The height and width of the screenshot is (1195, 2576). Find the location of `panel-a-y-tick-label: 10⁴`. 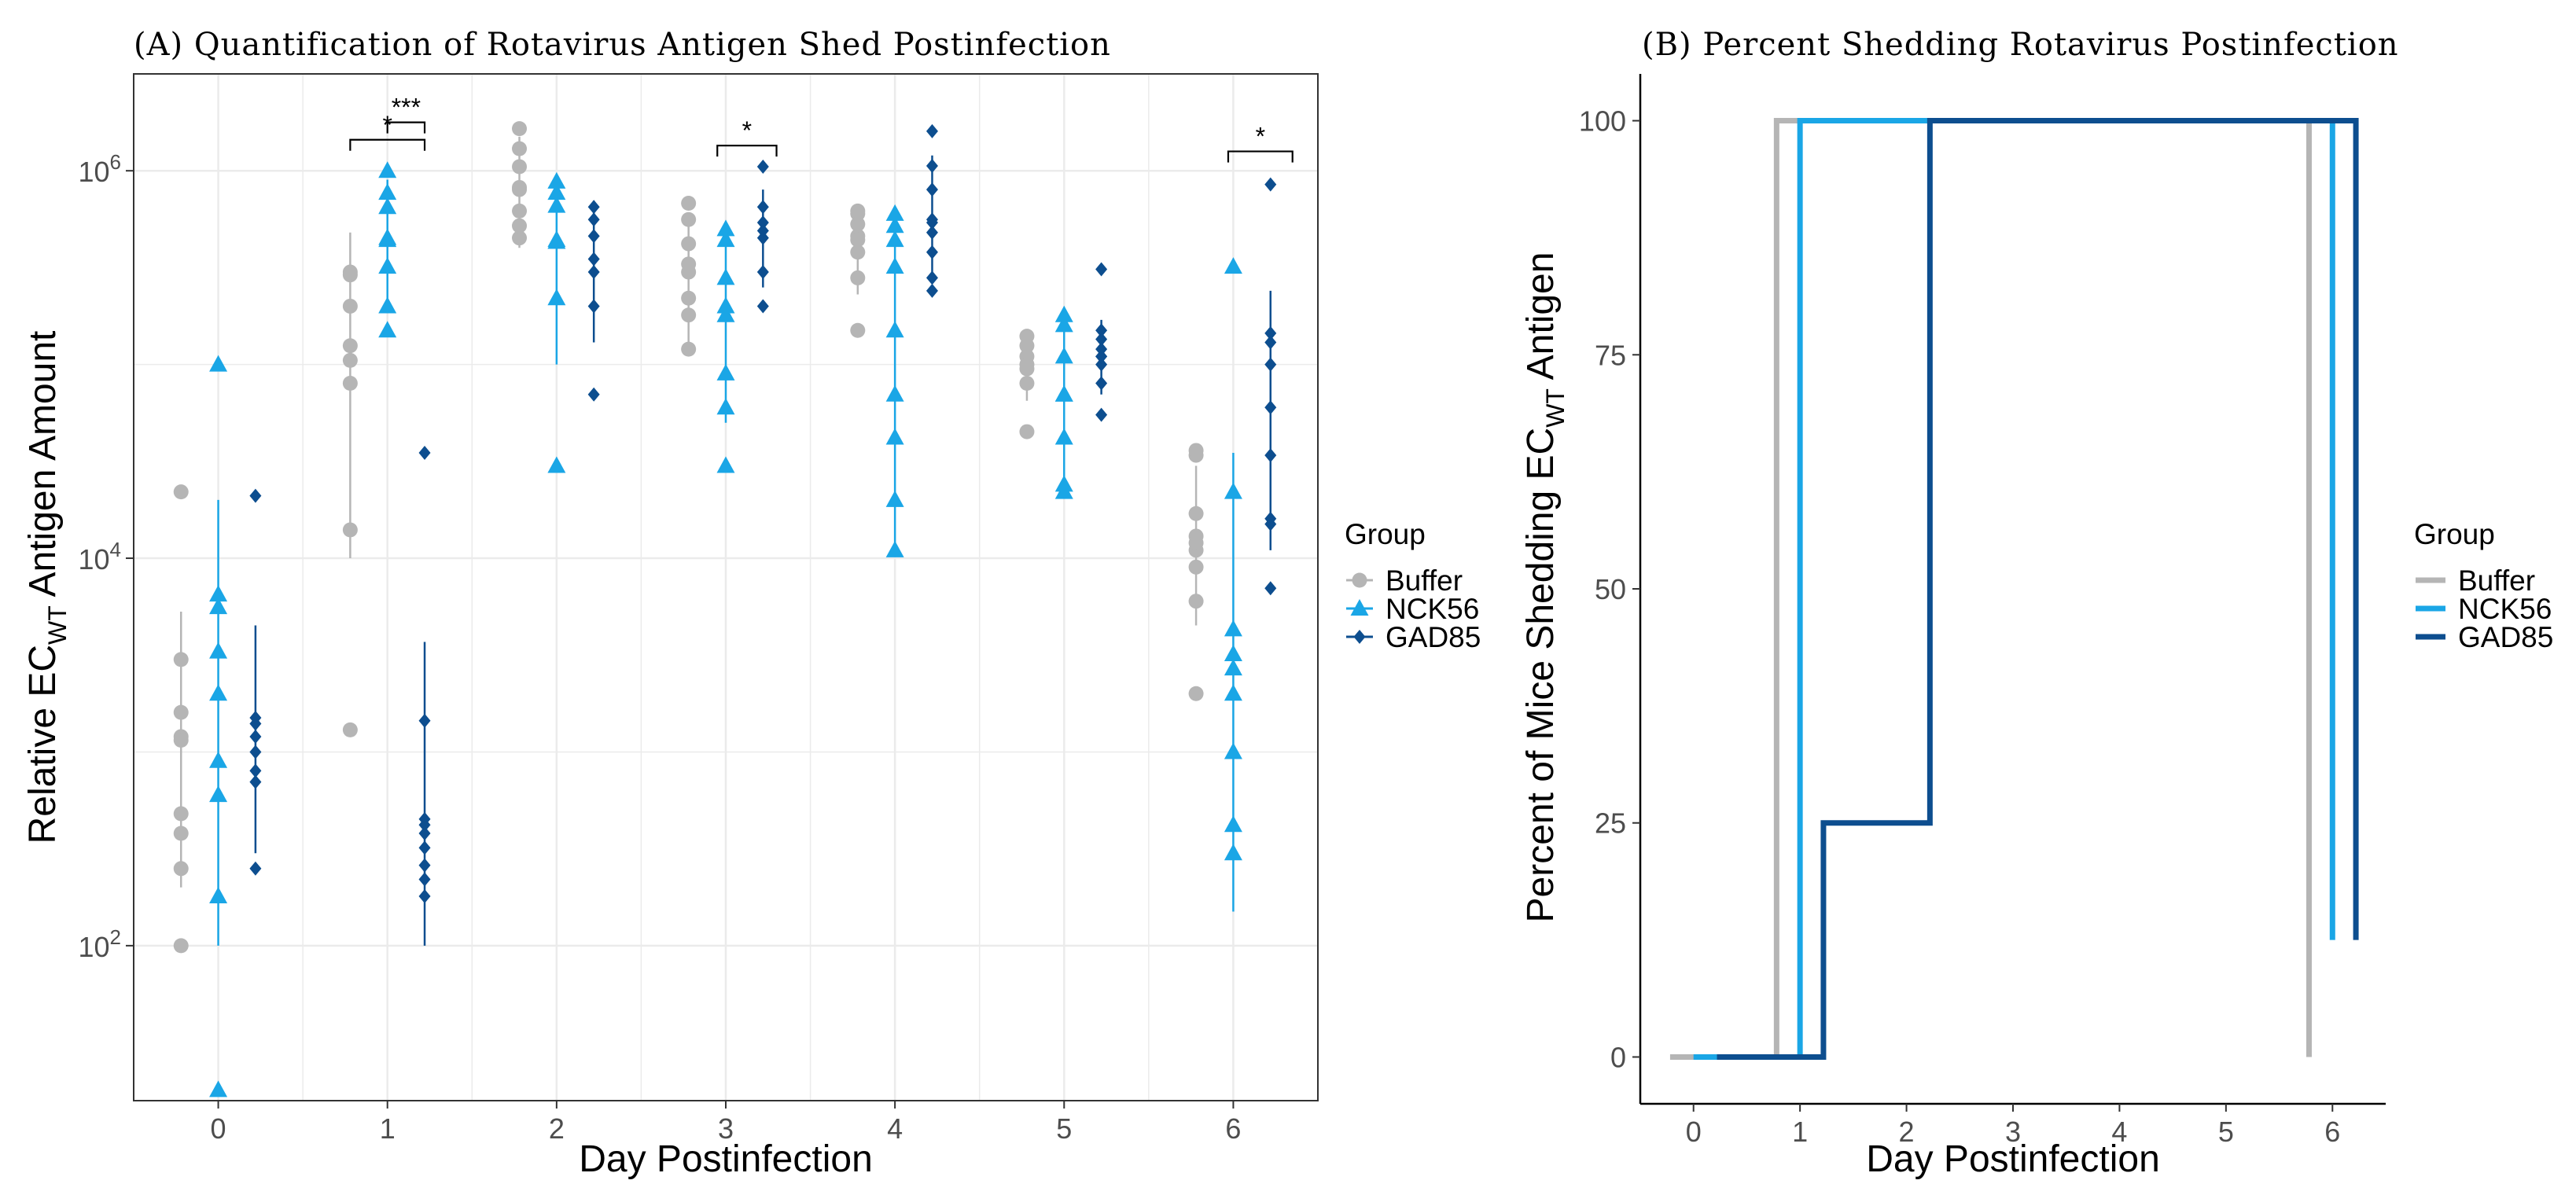

panel-a-y-tick-label: 10⁴ is located at coordinates (99, 556).